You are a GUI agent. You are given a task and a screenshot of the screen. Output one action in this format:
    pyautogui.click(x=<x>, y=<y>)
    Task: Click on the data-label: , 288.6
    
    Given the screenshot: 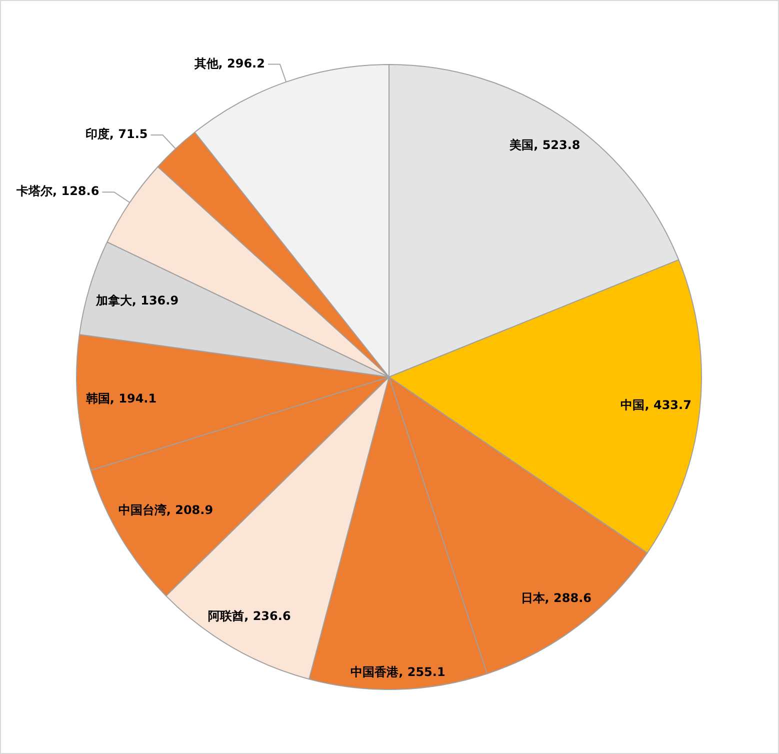 What is the action you would take?
    pyautogui.click(x=568, y=597)
    